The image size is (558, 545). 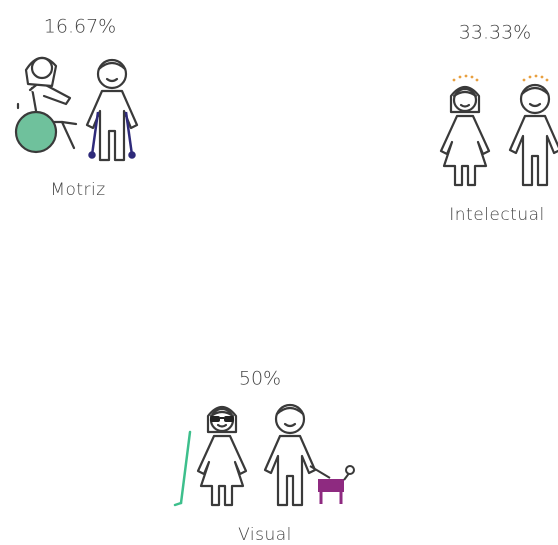 What do you see at coordinates (498, 123) in the screenshot?
I see `intelectual-group: 33.33% Intelectual` at bounding box center [498, 123].